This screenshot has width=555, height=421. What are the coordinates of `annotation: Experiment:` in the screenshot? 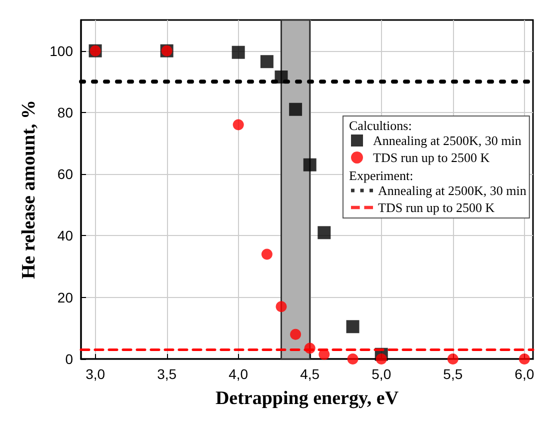 It's located at (381, 175).